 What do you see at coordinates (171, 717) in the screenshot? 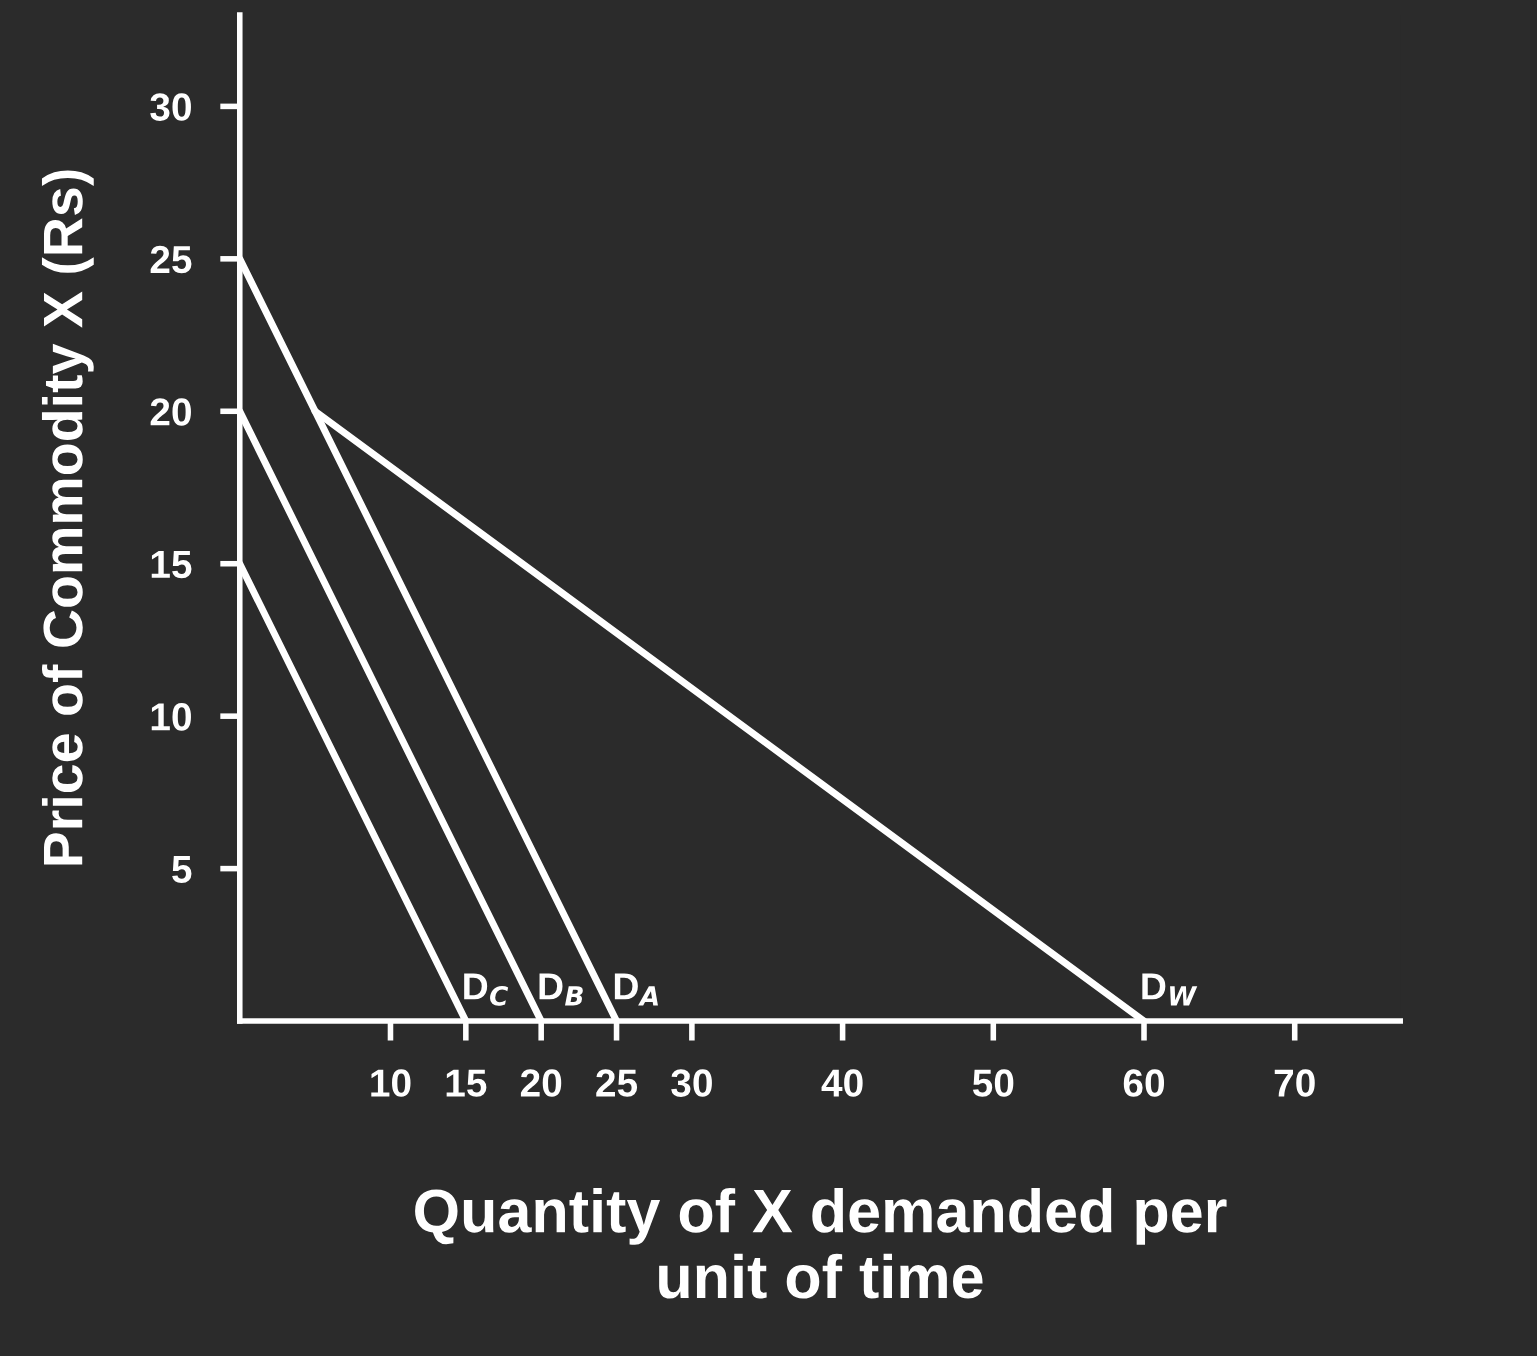
I see `y-tick-label: 10` at bounding box center [171, 717].